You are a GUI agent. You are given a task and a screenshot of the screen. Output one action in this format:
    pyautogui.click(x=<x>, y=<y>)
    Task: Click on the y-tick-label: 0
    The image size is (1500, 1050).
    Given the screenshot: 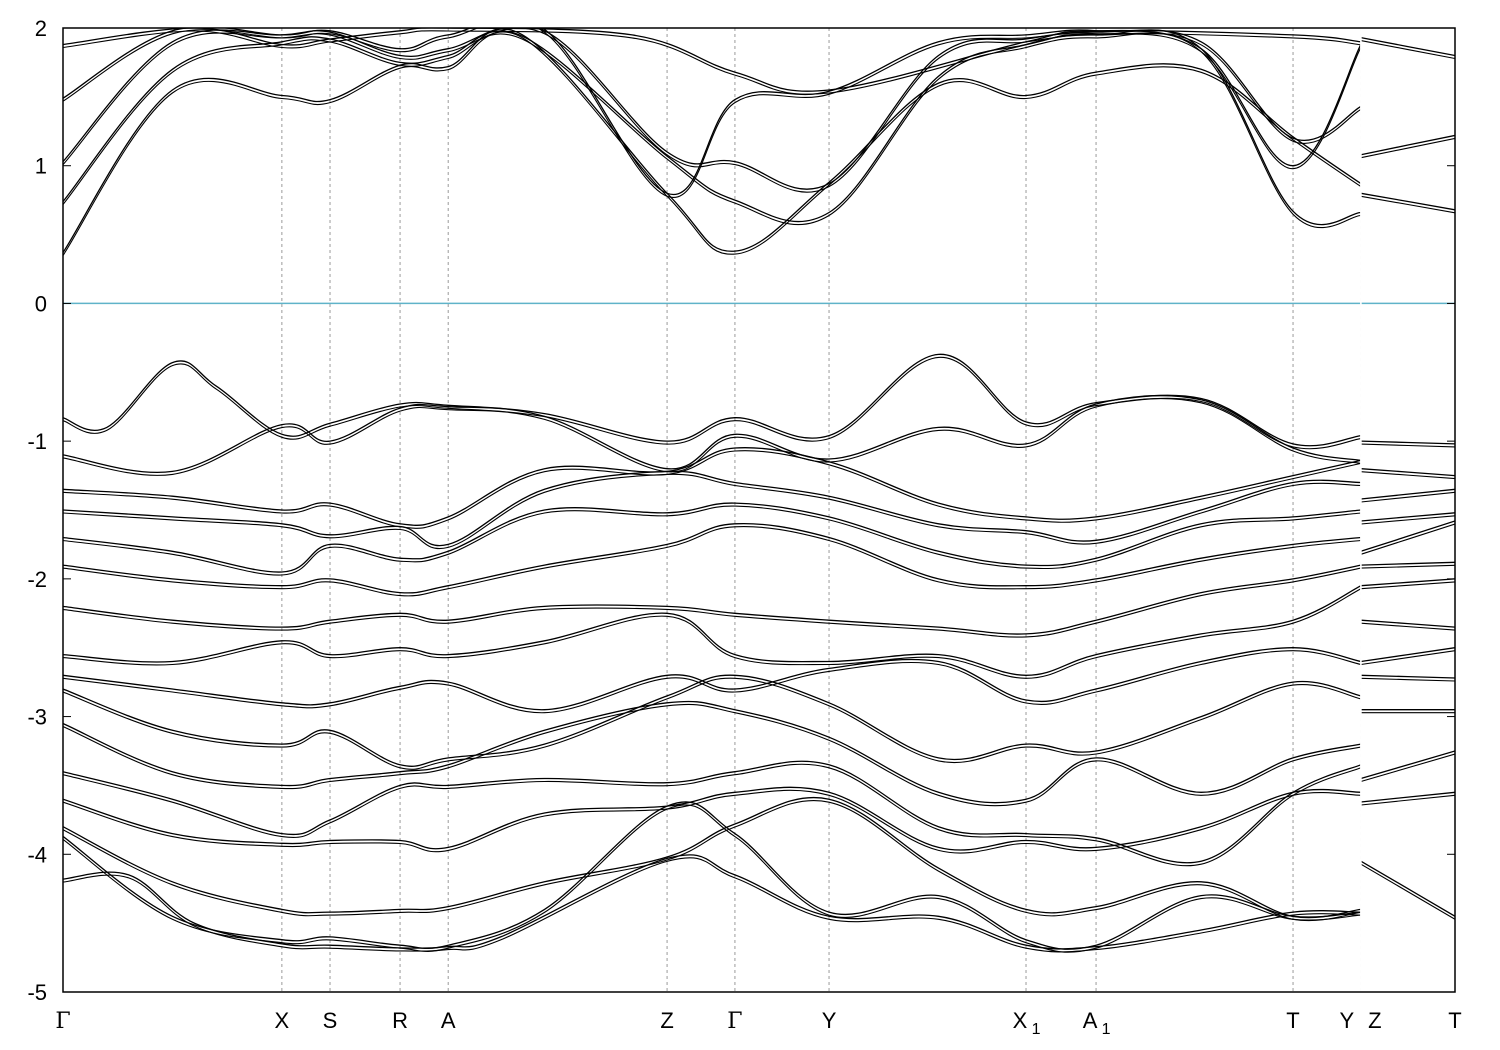 What is the action you would take?
    pyautogui.click(x=41, y=303)
    